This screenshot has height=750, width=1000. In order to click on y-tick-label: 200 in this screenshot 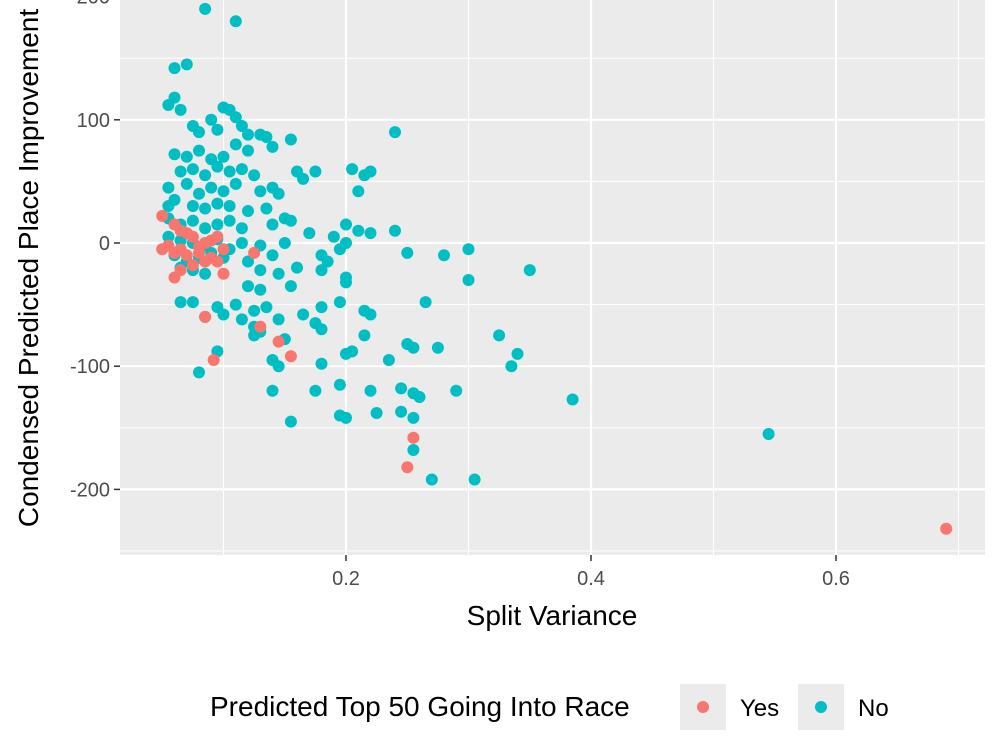, I will do `click(93, 4)`.